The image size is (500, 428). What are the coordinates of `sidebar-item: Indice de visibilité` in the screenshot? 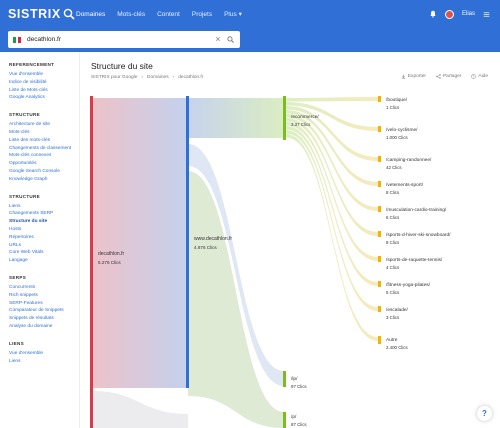 It's located at (28, 82).